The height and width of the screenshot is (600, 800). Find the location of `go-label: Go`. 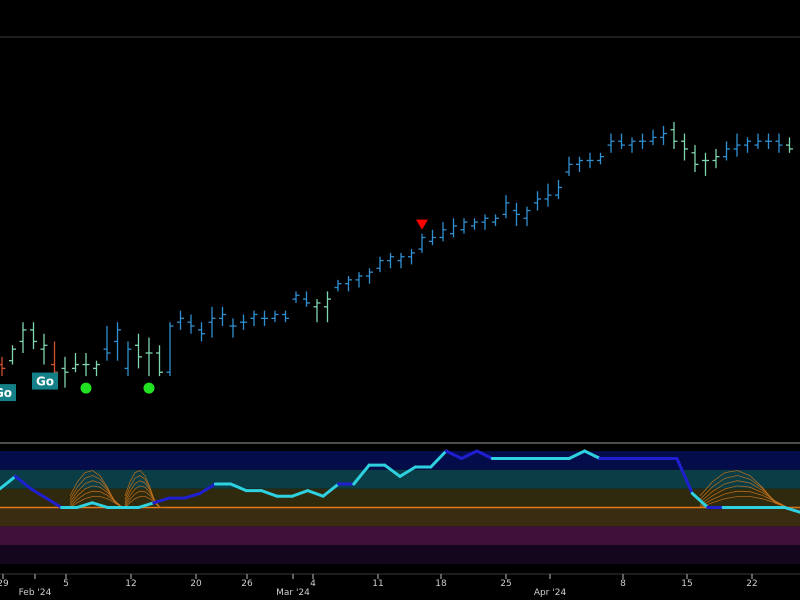

go-label: Go is located at coordinates (45, 382).